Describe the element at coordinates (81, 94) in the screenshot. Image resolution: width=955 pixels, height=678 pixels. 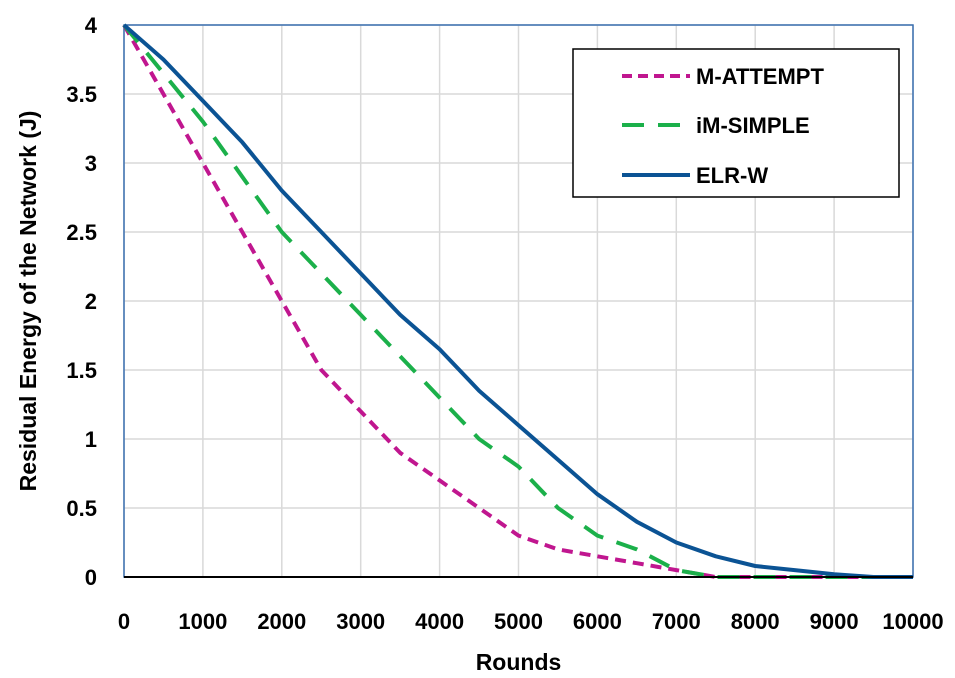
I see `y-tick-label: 3.5` at that location.